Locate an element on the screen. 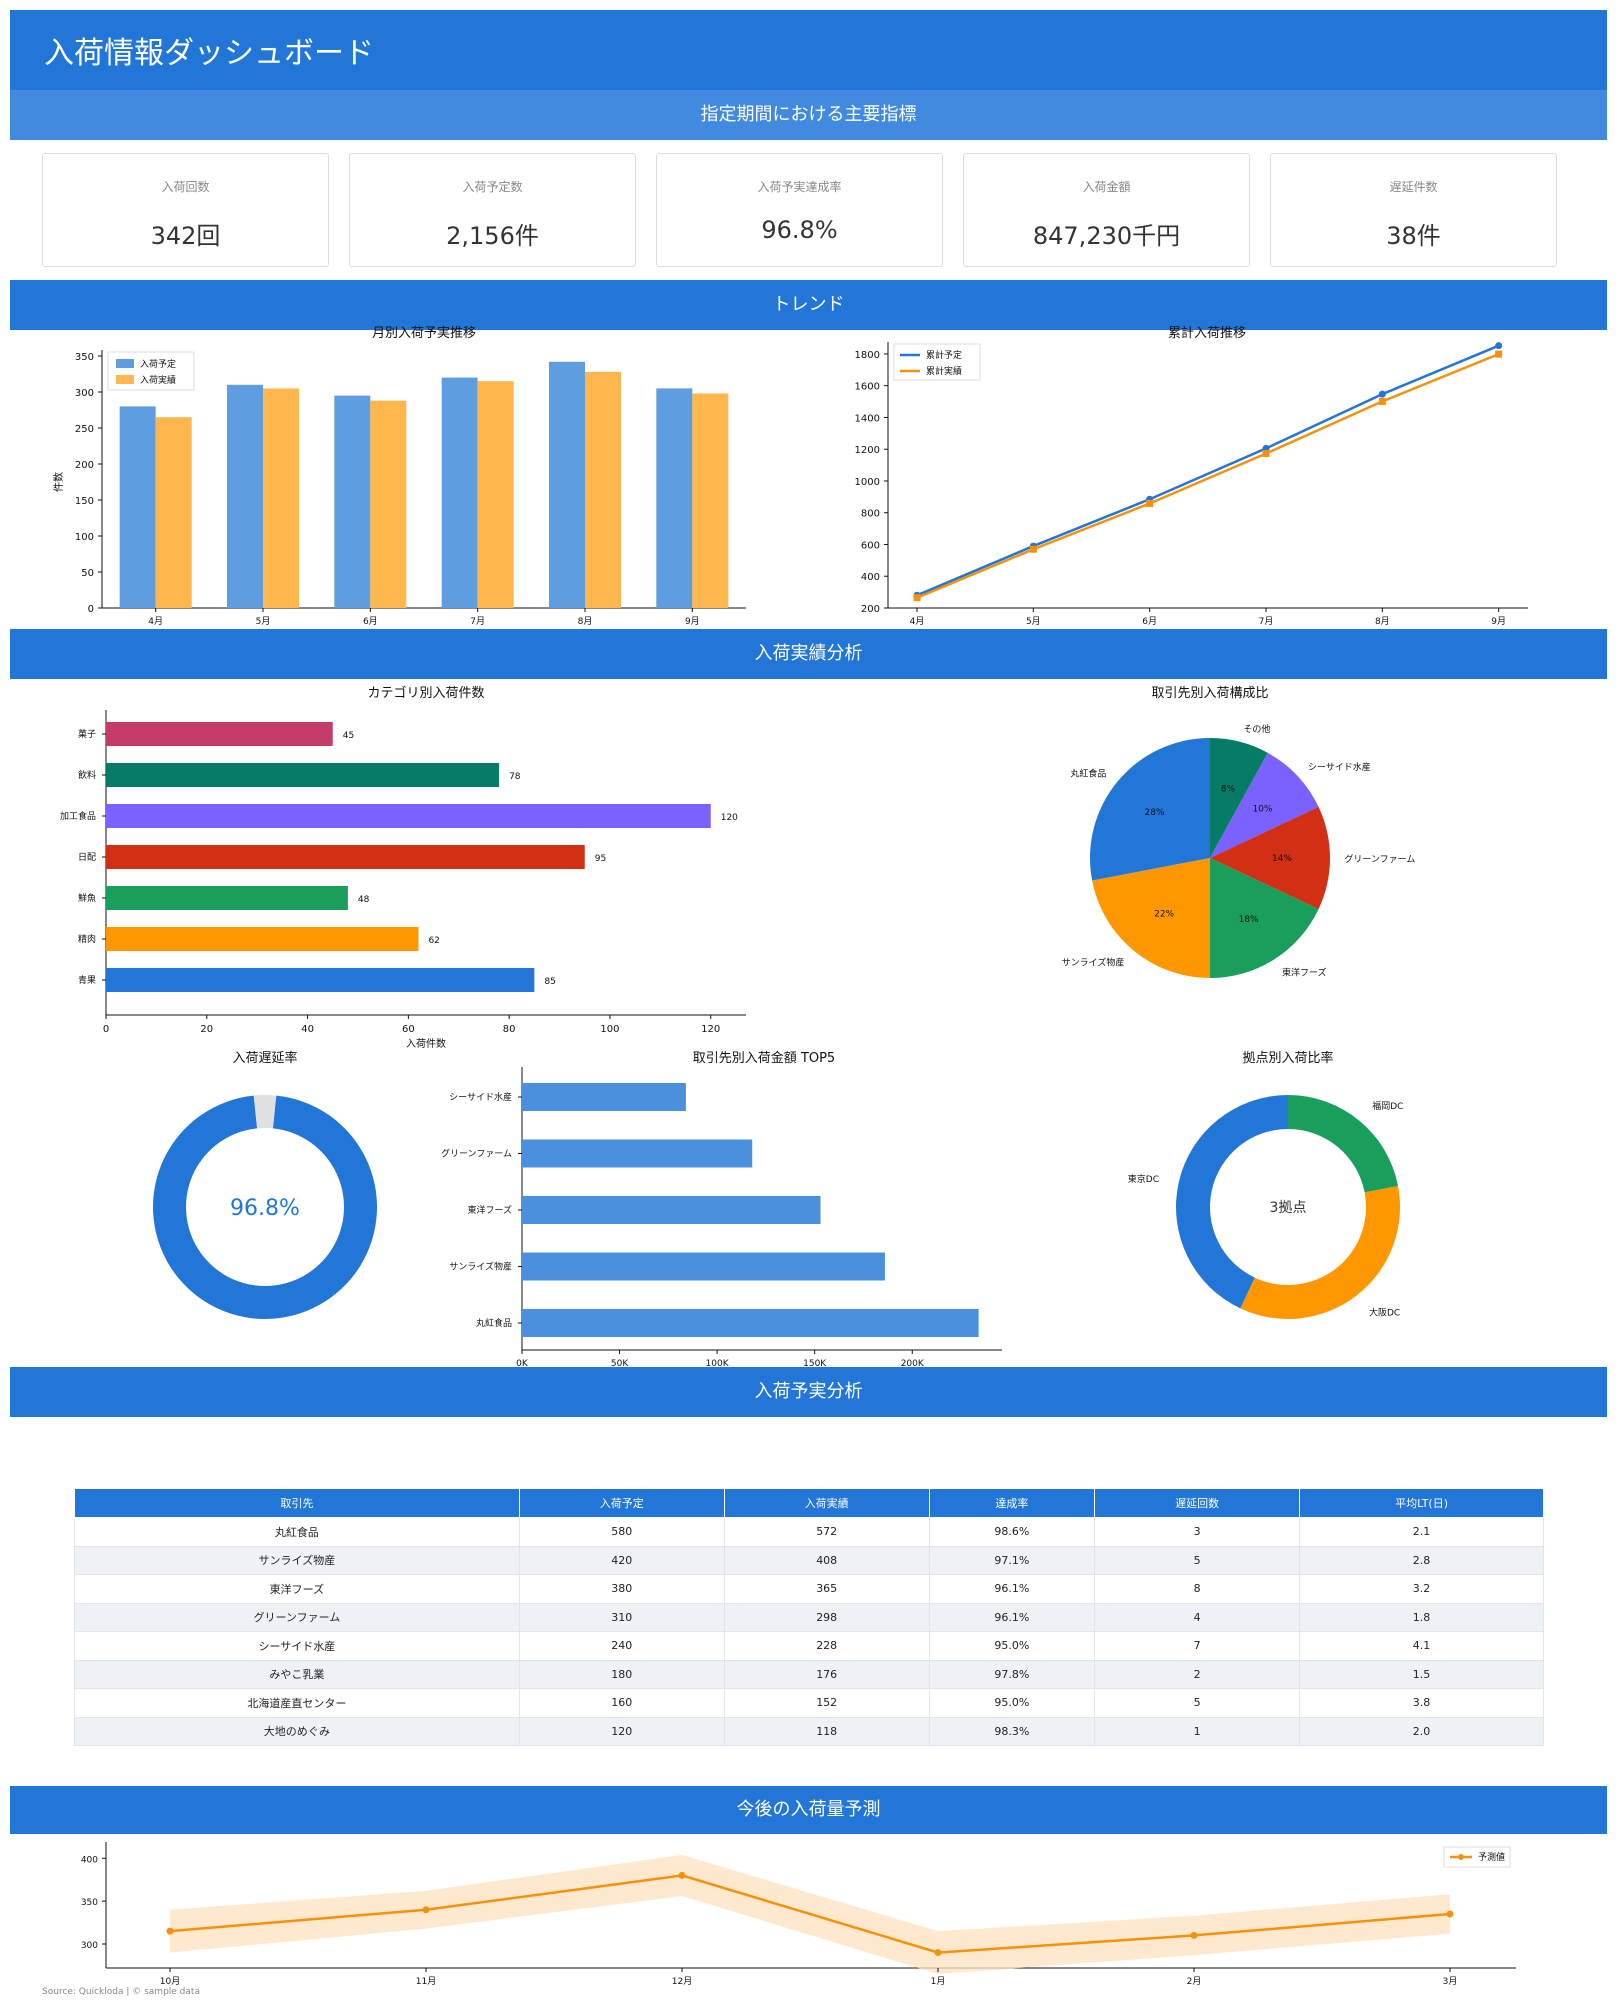  table-cell: 365 is located at coordinates (826, 1589).